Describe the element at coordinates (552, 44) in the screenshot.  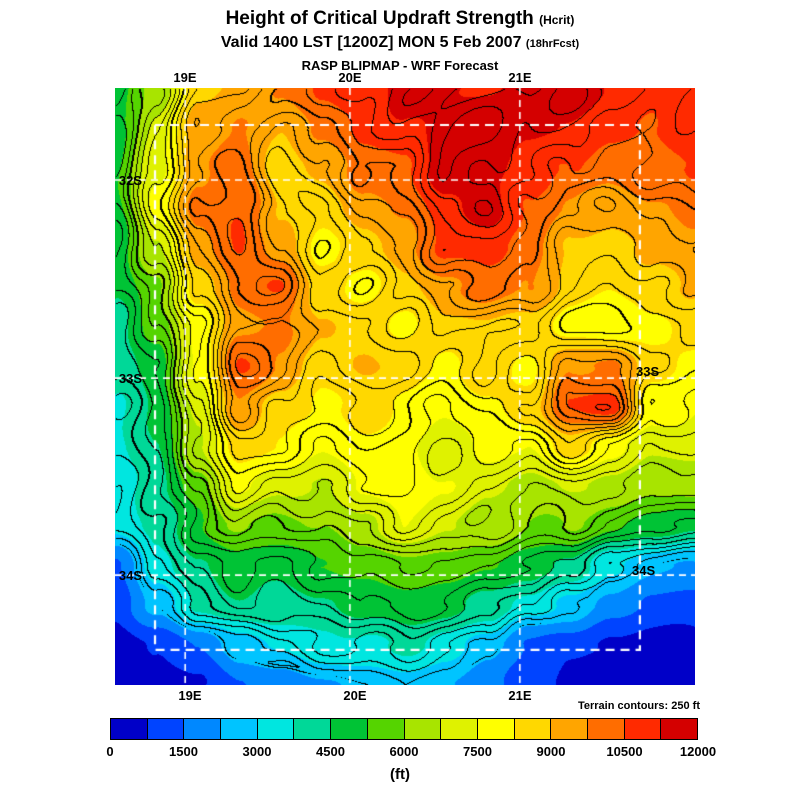
I see `forecast-hour-suffix: (18hrFcst)` at that location.